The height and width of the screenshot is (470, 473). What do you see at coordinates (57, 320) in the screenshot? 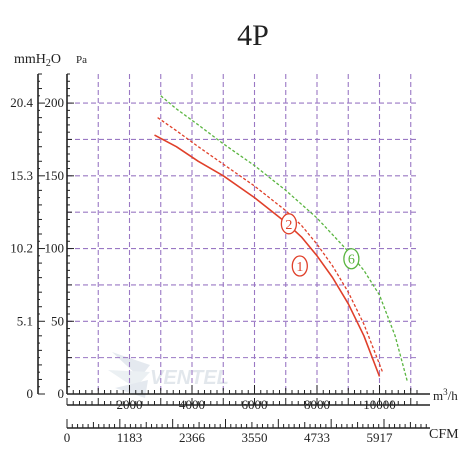
I see `y-tick-label-pa: 50` at bounding box center [57, 320].